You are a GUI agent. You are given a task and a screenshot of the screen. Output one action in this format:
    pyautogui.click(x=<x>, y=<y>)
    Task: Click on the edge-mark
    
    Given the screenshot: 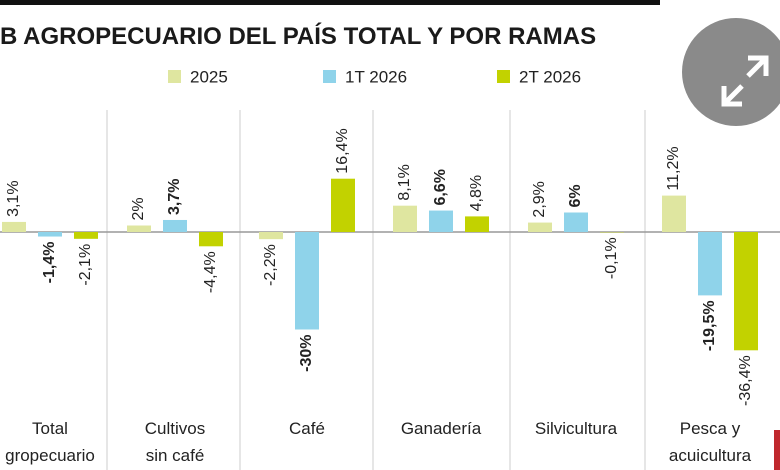 What is the action you would take?
    pyautogui.click(x=777, y=450)
    